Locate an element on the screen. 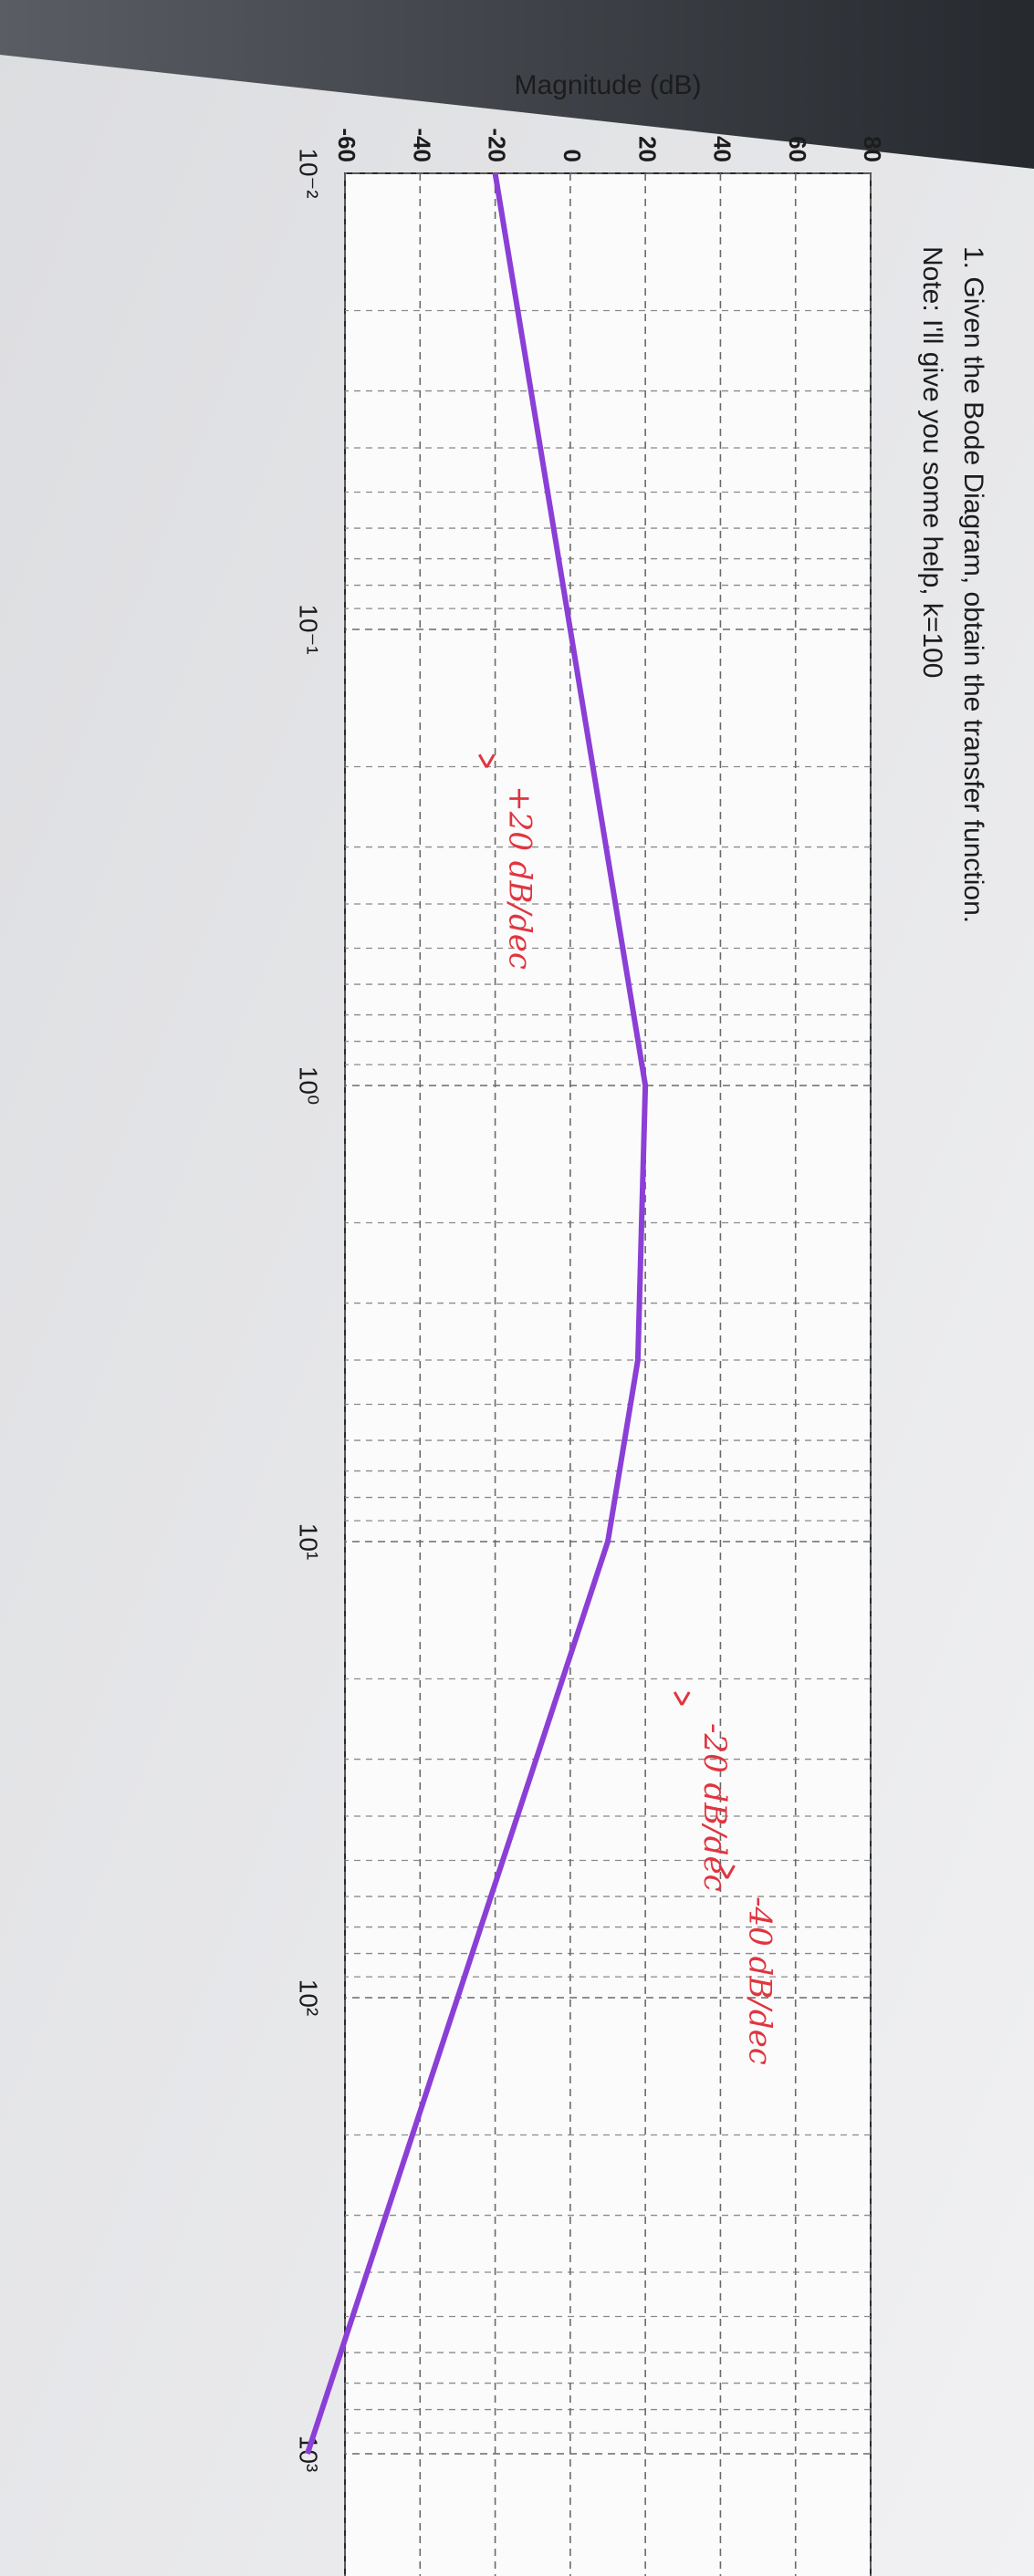 This screenshot has width=1034, height=2576. annotation: -20 dB/dec is located at coordinates (714, 1807).